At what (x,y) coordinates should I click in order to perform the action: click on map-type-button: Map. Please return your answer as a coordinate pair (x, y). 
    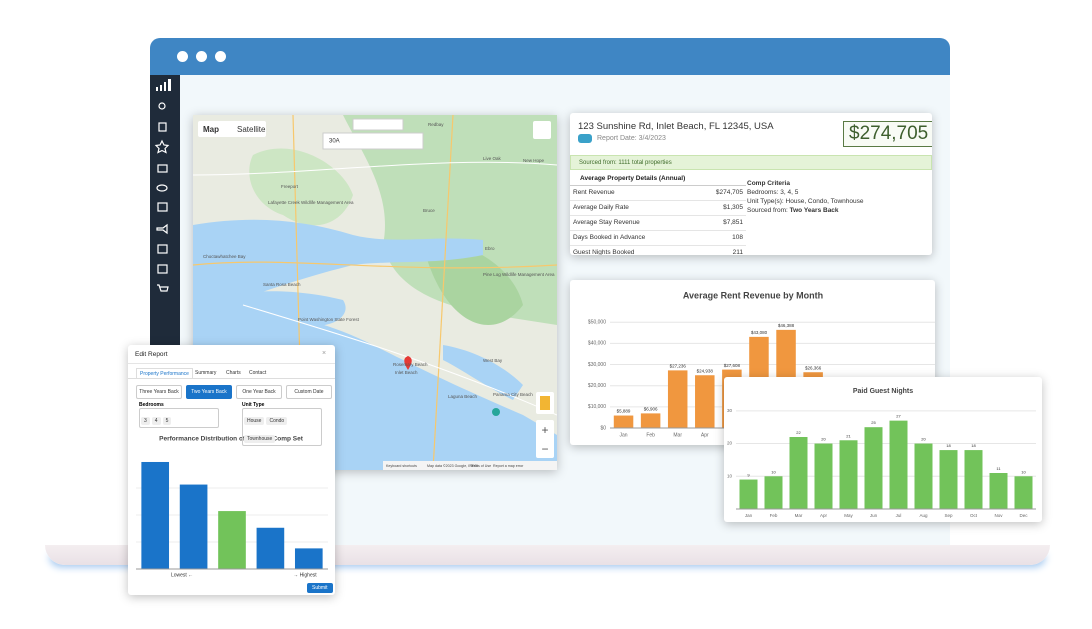
    Looking at the image, I should click on (211, 129).